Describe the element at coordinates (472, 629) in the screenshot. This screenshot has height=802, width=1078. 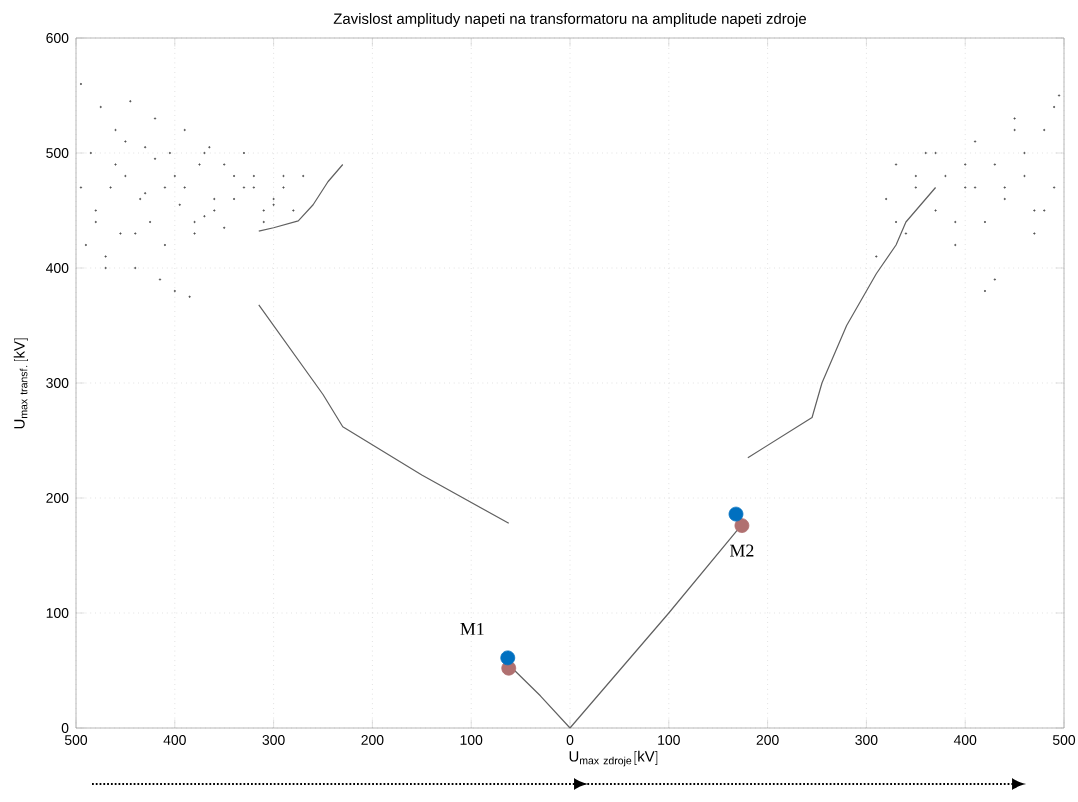
I see `annotation: M1` at that location.